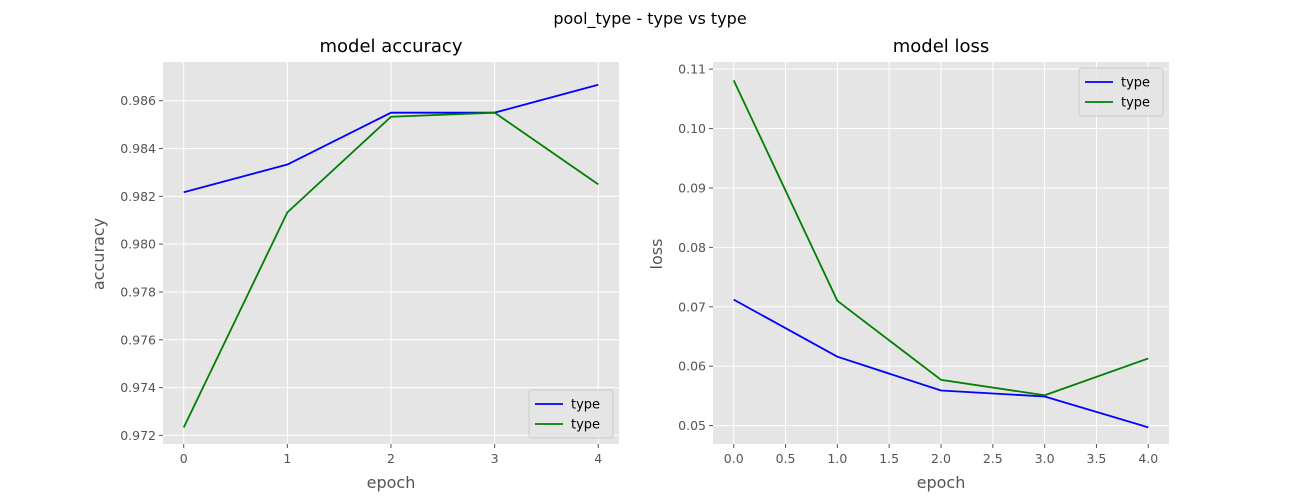 This screenshot has height=500, width=1300. Describe the element at coordinates (692, 247) in the screenshot. I see `loss-chart-ytick-label: 0.08` at that location.